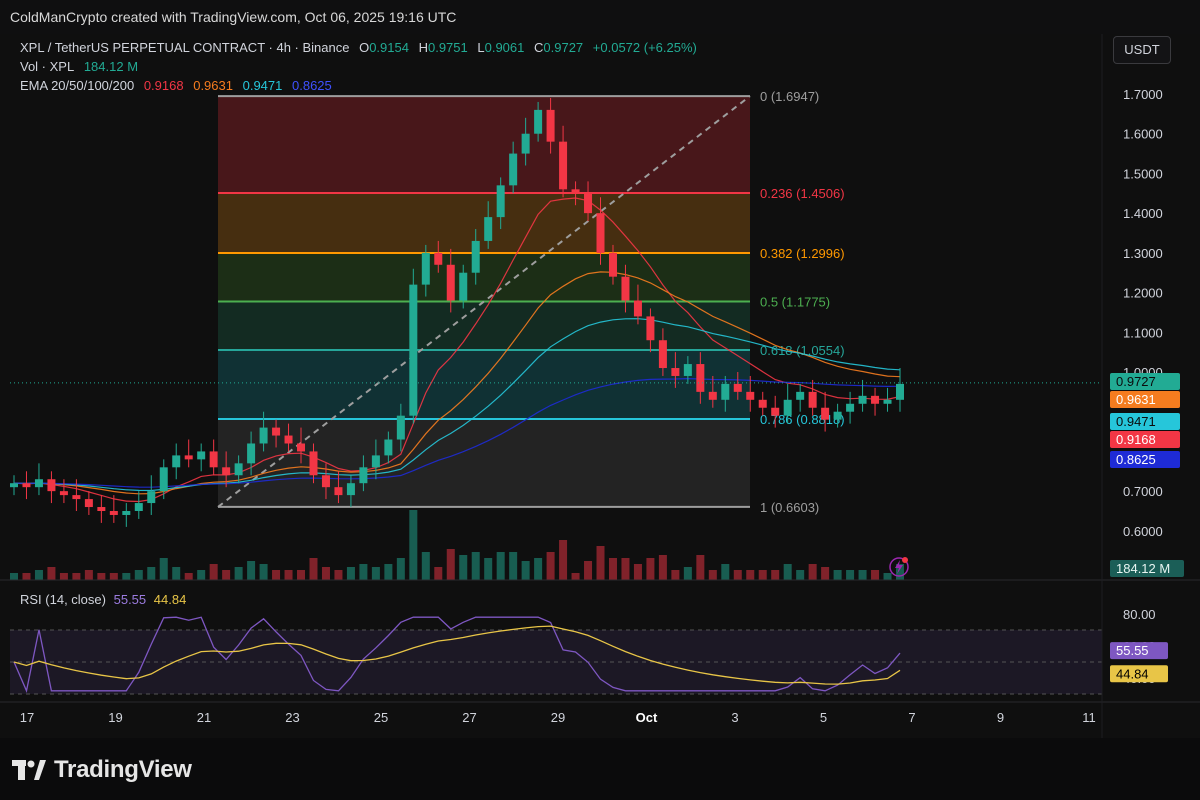 The width and height of the screenshot is (1200, 800). Describe the element at coordinates (47, 66) in the screenshot. I see `volume-label: Vol · XPL` at that location.